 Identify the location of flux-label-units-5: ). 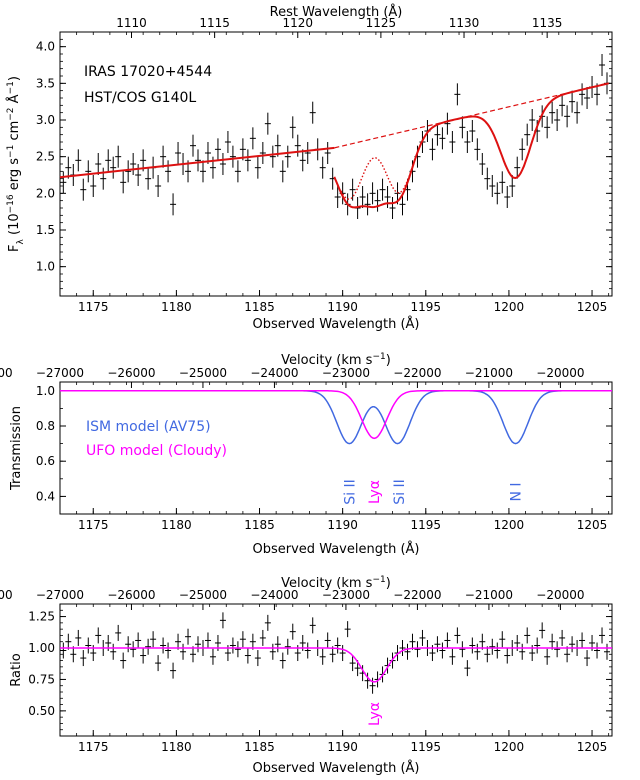
(14, 78).